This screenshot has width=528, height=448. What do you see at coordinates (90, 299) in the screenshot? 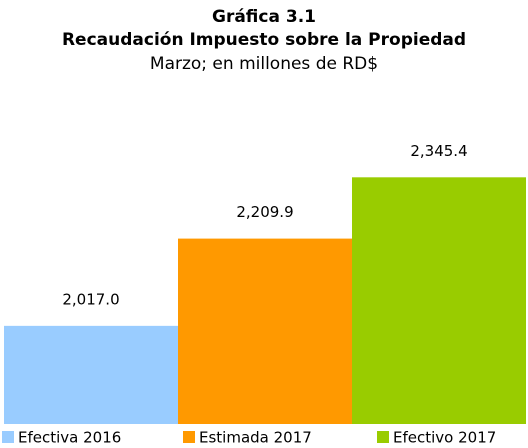
I see `value-label: 2,017.0` at bounding box center [90, 299].